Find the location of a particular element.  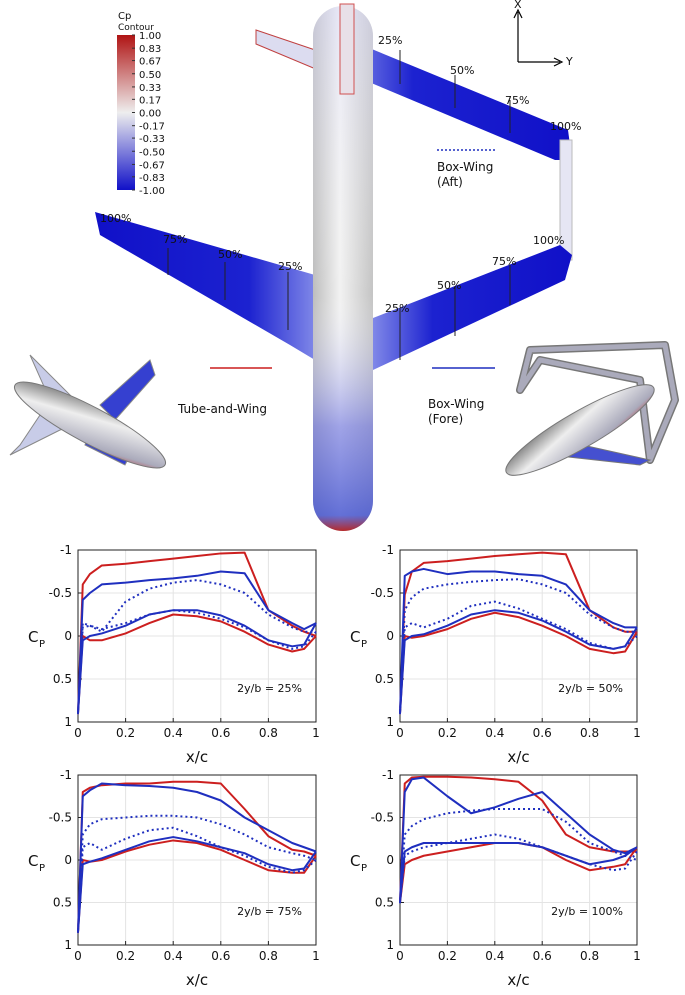

cp-chart: -1-0.500.510 0.2 0.4 0.6 0.8 1x/cC P2y/b = 75% is located at coordinates (174, 878).